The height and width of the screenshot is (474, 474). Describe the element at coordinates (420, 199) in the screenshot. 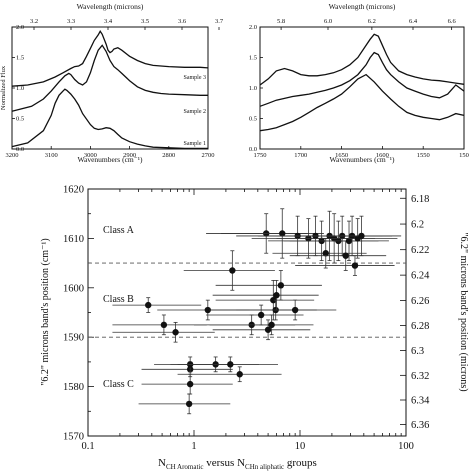

I see `panel3-y2tick-label: 6.18` at that location.